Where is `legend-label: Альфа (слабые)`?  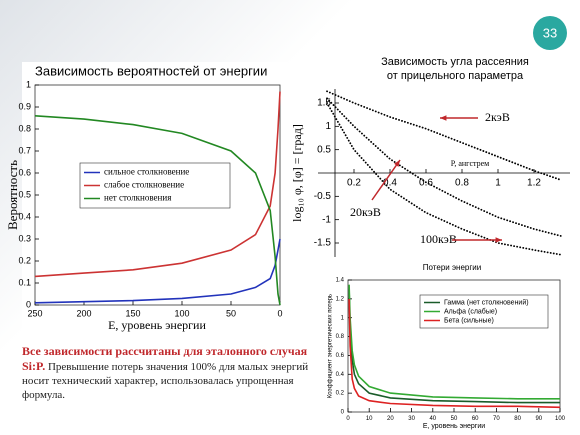 legend-label: Альфа (слабые) is located at coordinates (470, 311).